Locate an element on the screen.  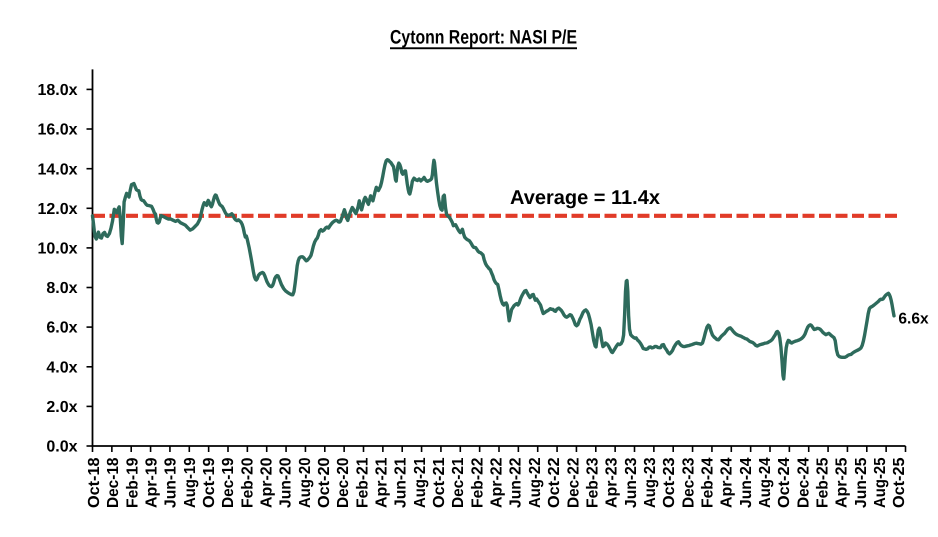
svg-text: Dec-23 is located at coordinates (688, 482).